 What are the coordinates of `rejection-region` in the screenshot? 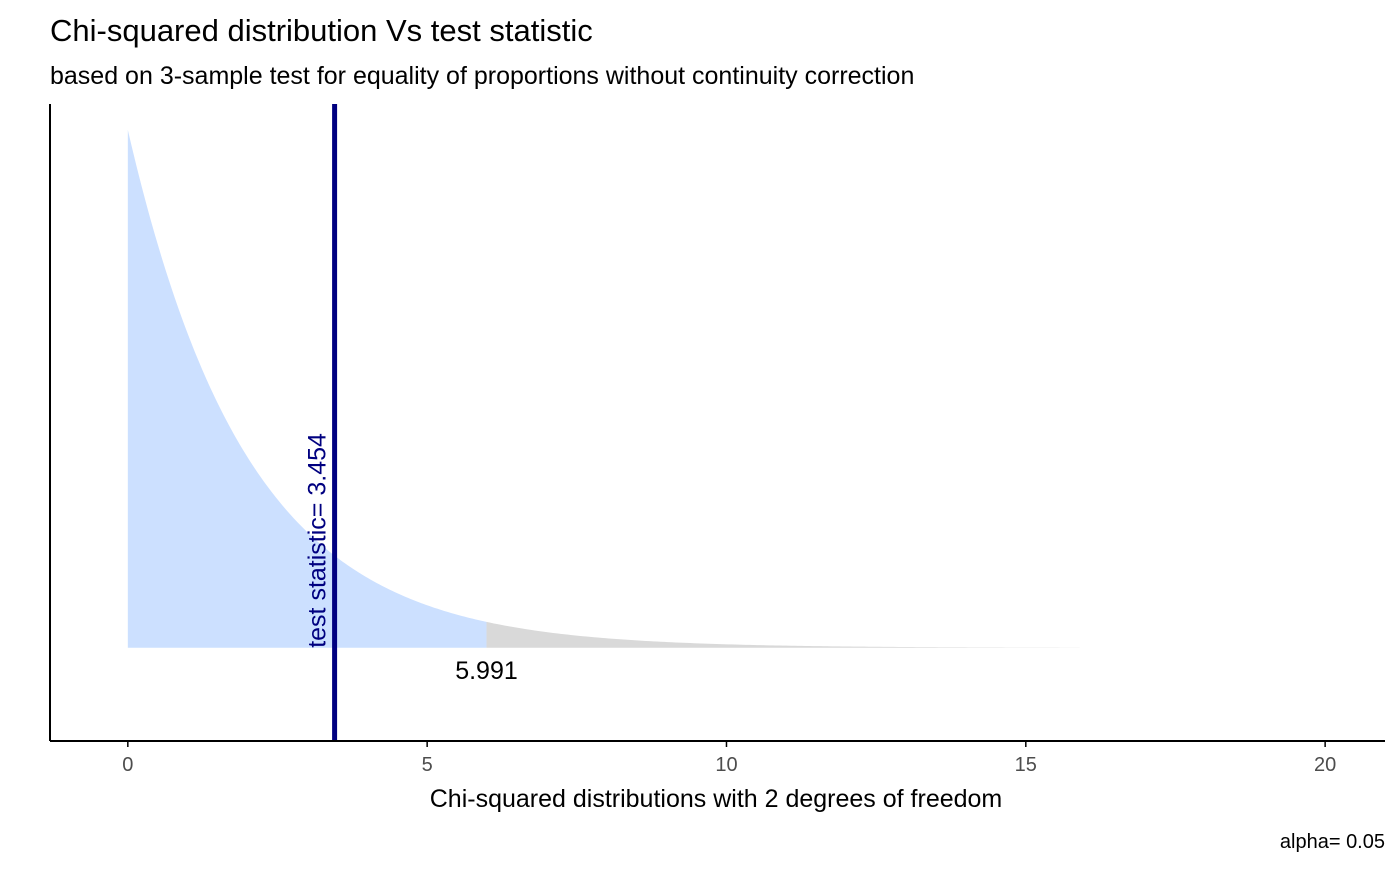 It's located at (783, 634).